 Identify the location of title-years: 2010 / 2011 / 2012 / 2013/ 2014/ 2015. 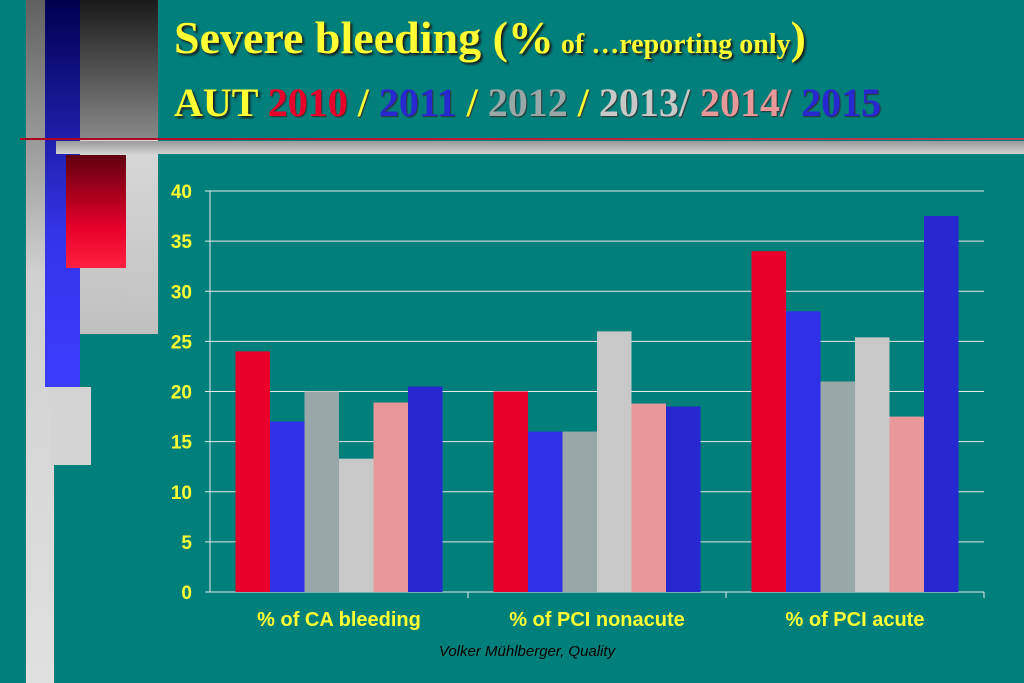
(574, 102).